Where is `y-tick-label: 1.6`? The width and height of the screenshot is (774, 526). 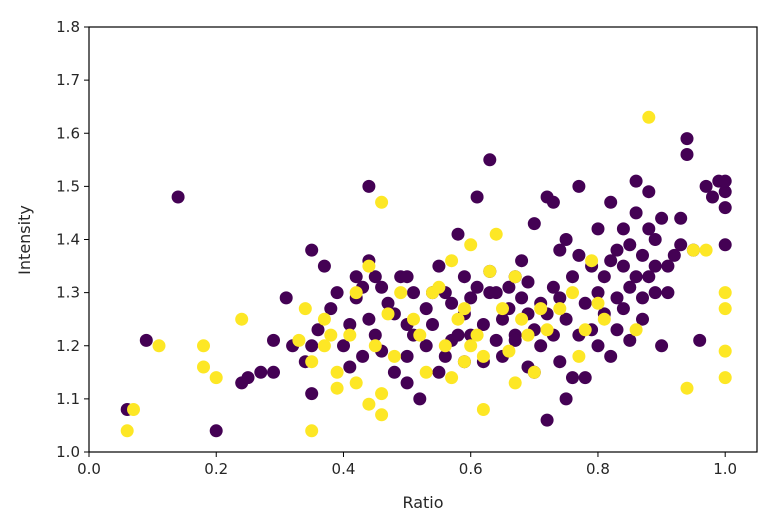 y-tick-label: 1.6 is located at coordinates (68, 133).